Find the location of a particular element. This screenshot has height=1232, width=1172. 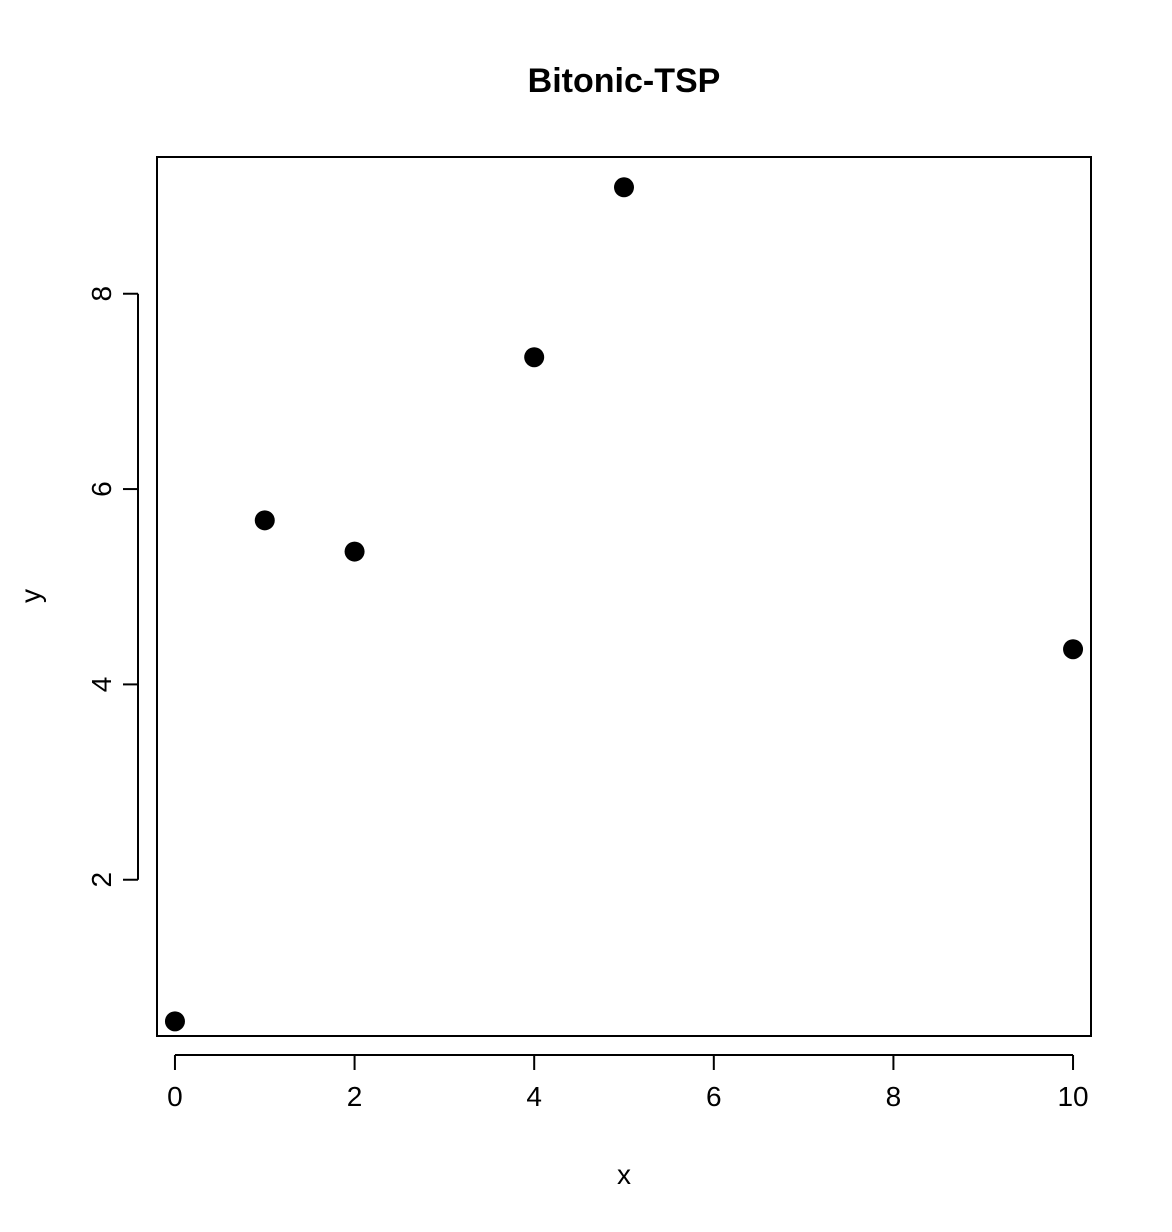

y-tick-label: 8 is located at coordinates (101, 294).